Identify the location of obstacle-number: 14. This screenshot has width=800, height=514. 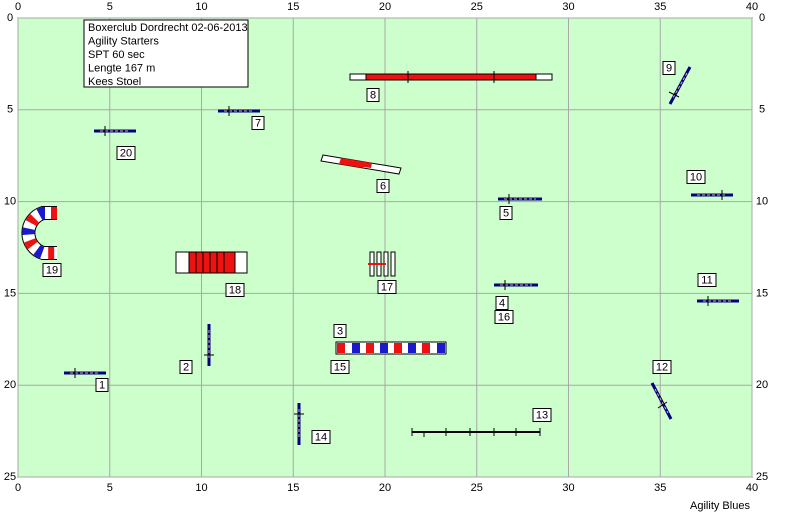
(321, 437).